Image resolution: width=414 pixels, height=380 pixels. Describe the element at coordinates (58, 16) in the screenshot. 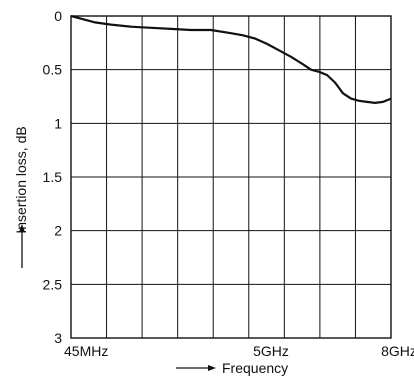

I see `y-tick-label: 0` at that location.